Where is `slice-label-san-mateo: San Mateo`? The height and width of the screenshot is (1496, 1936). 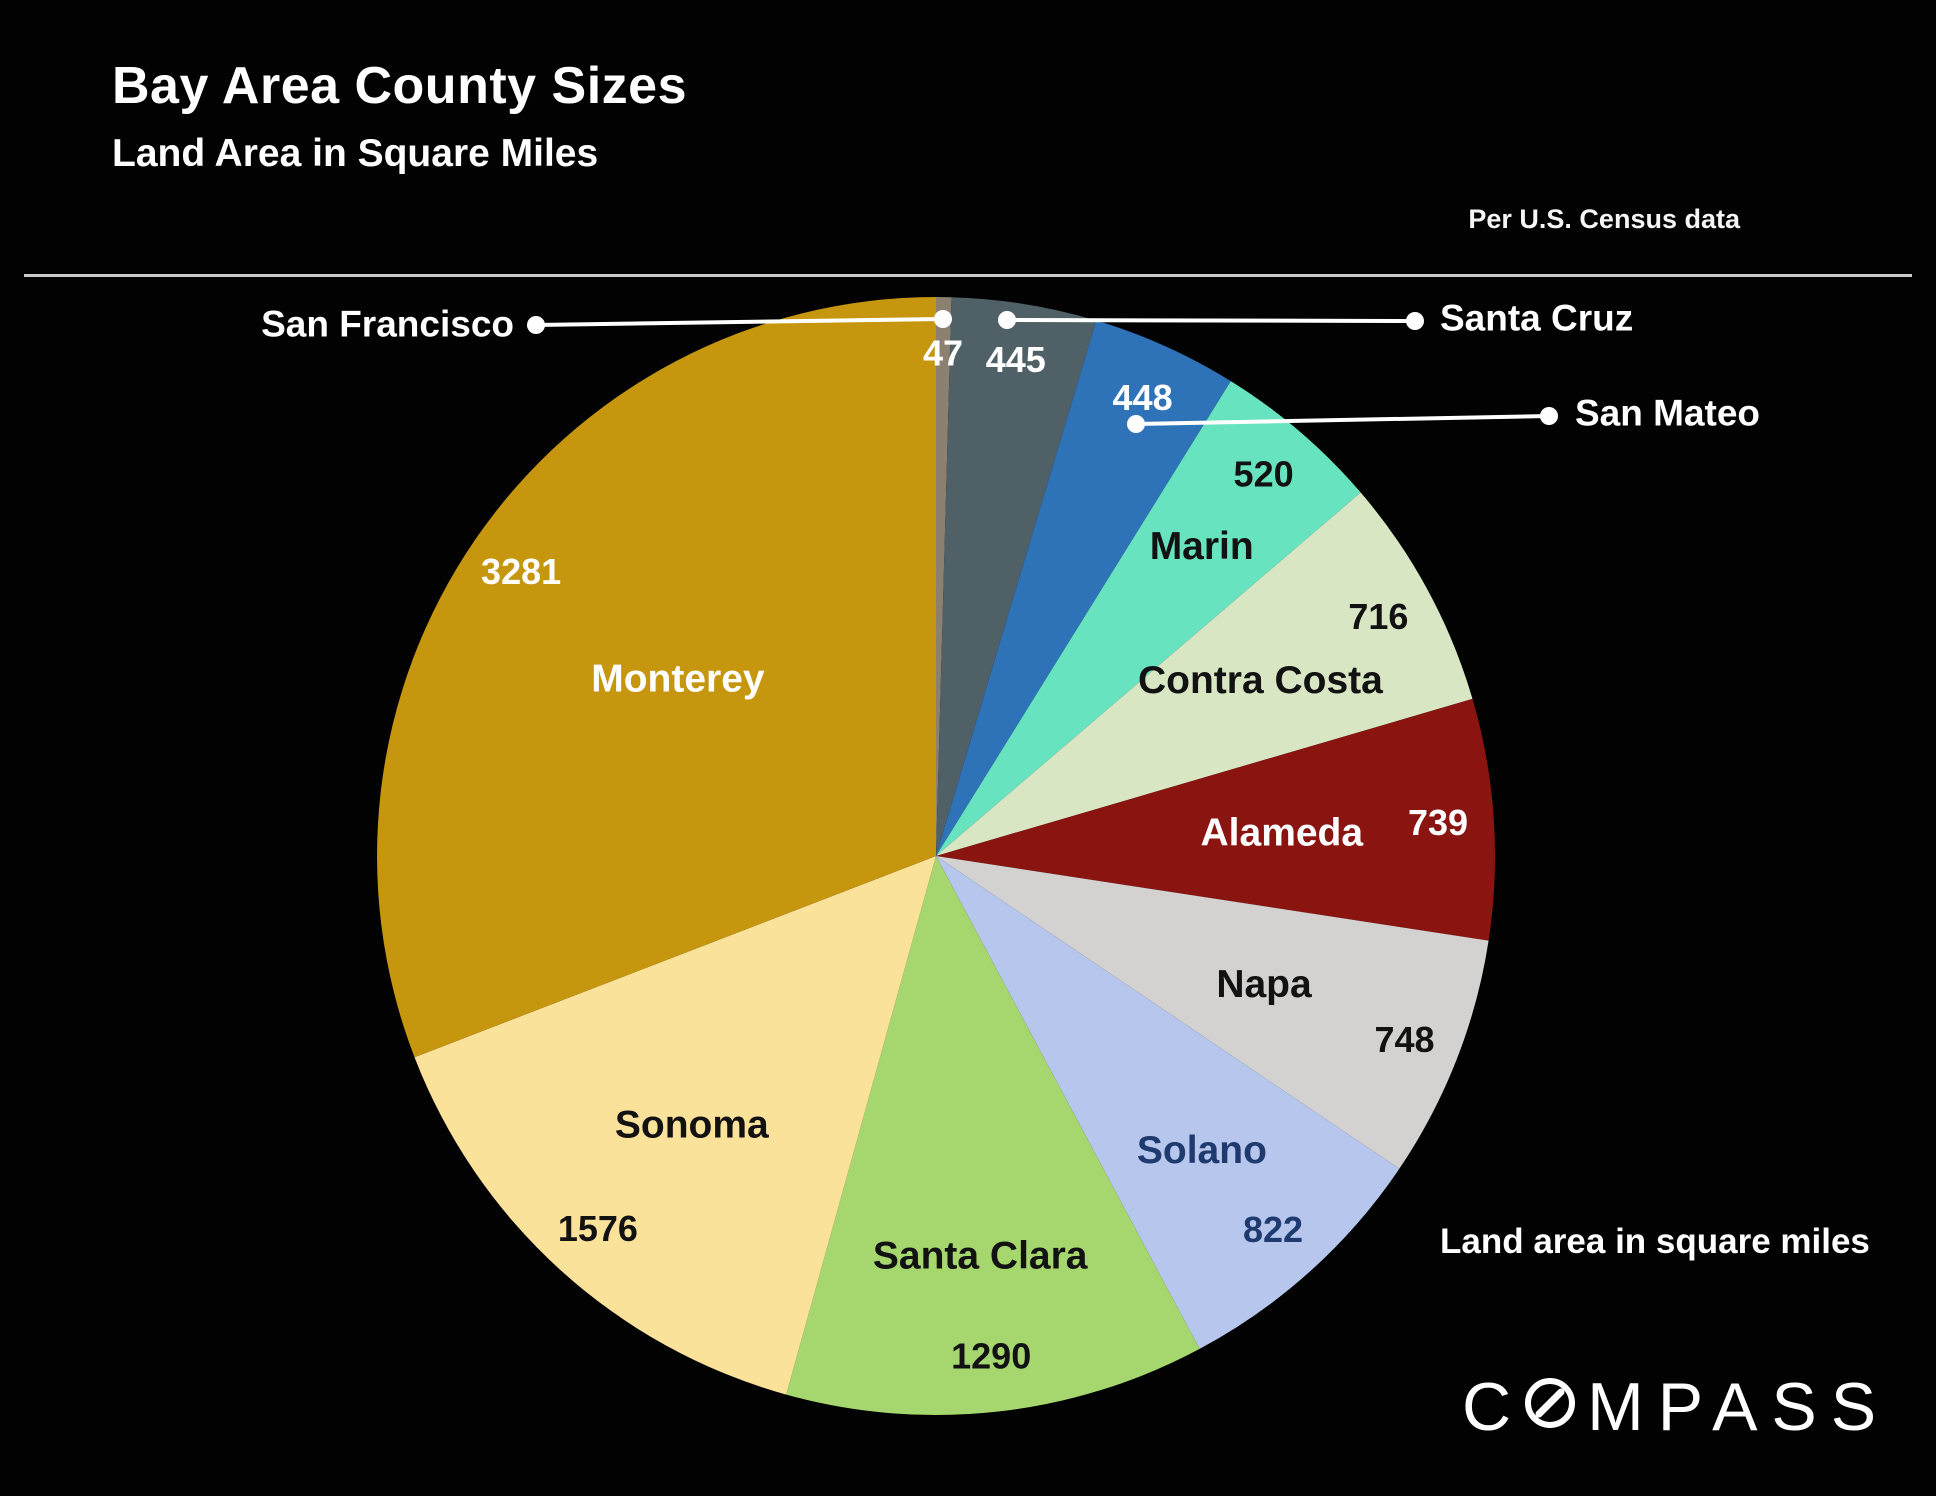
slice-label-san-mateo: San Mateo is located at coordinates (1667, 413).